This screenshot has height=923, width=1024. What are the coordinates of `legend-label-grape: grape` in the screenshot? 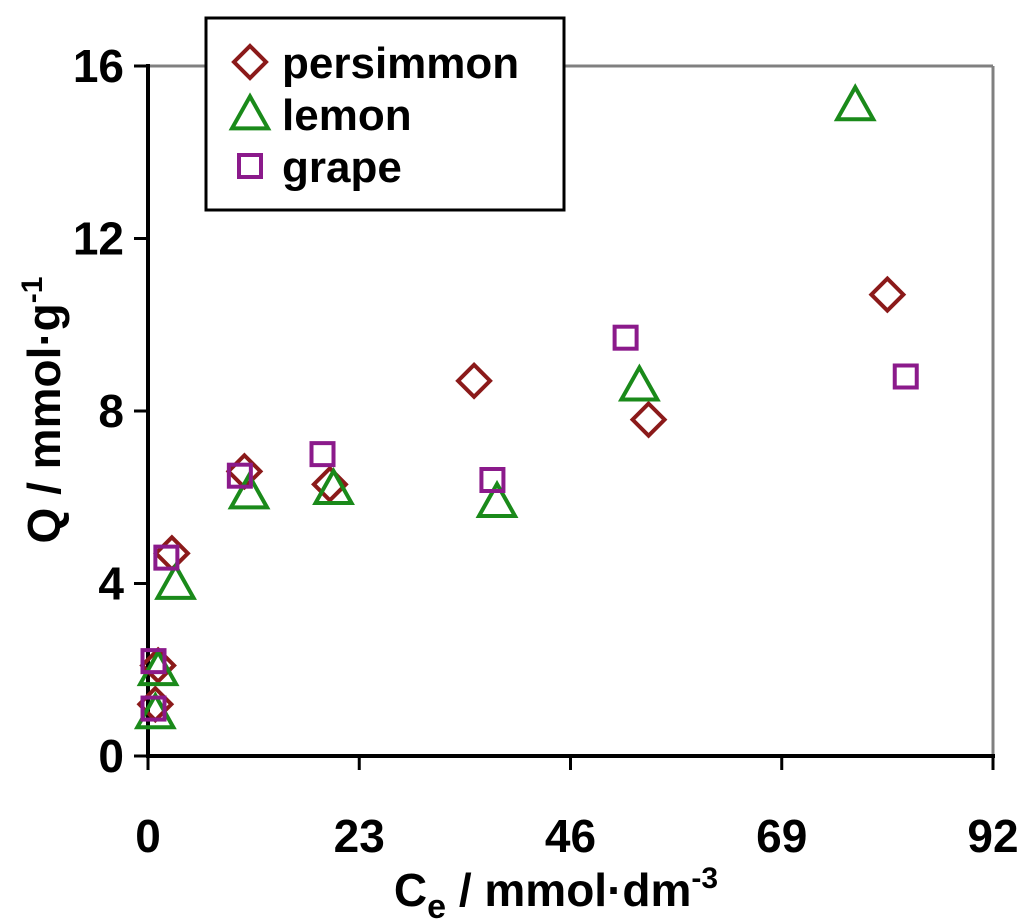 It's located at (342, 167).